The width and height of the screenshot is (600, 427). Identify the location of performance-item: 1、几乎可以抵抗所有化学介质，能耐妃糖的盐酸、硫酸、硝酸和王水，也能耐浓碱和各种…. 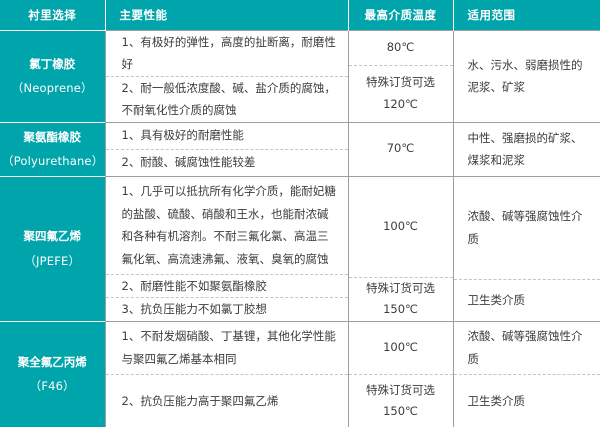
(226, 226).